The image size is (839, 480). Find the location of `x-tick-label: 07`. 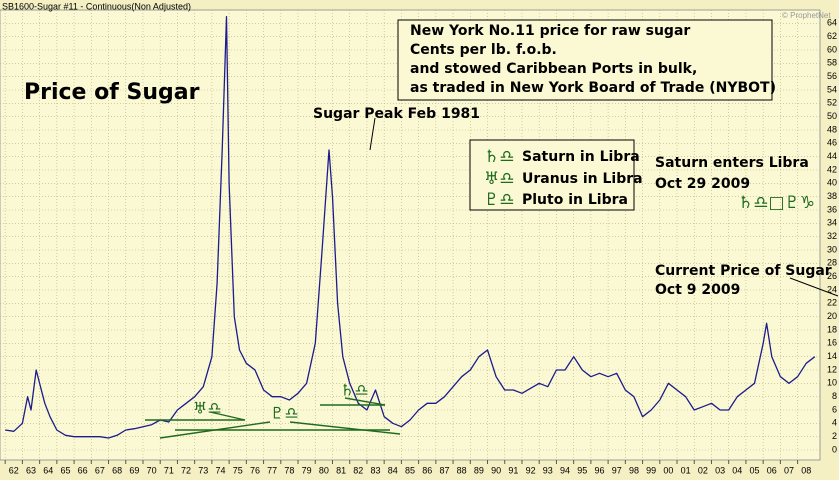

x-tick-label: 07 is located at coordinates (789, 470).